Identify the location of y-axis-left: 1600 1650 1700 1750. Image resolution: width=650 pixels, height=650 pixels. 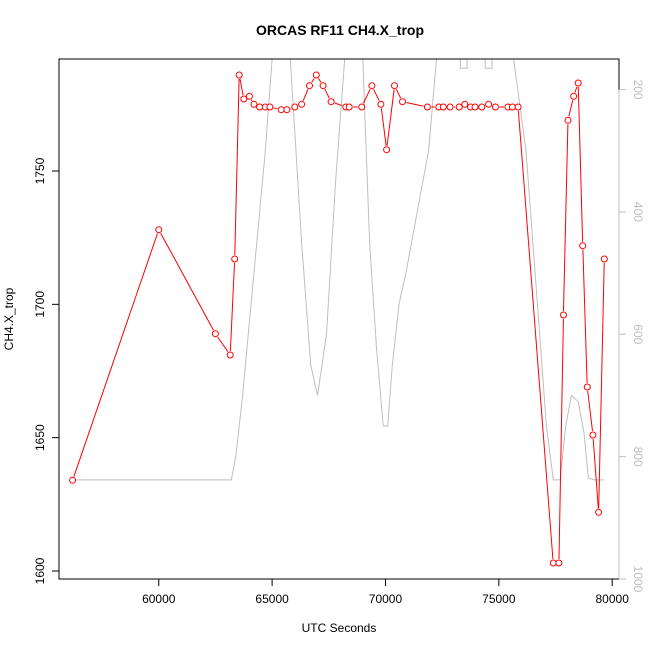
(46, 370).